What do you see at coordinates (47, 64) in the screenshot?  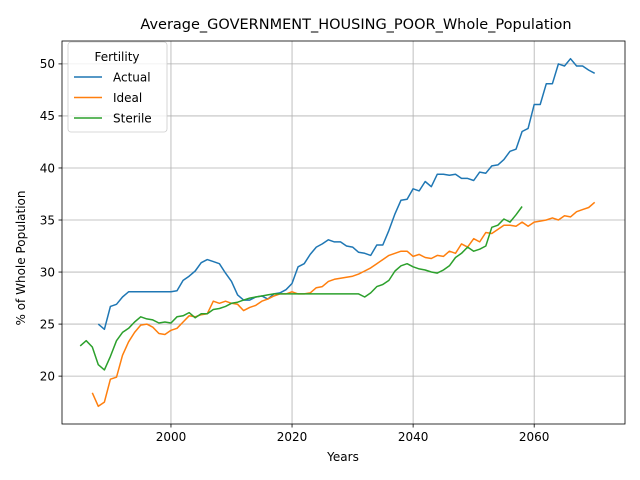 I see `y-tick-label: 50` at bounding box center [47, 64].